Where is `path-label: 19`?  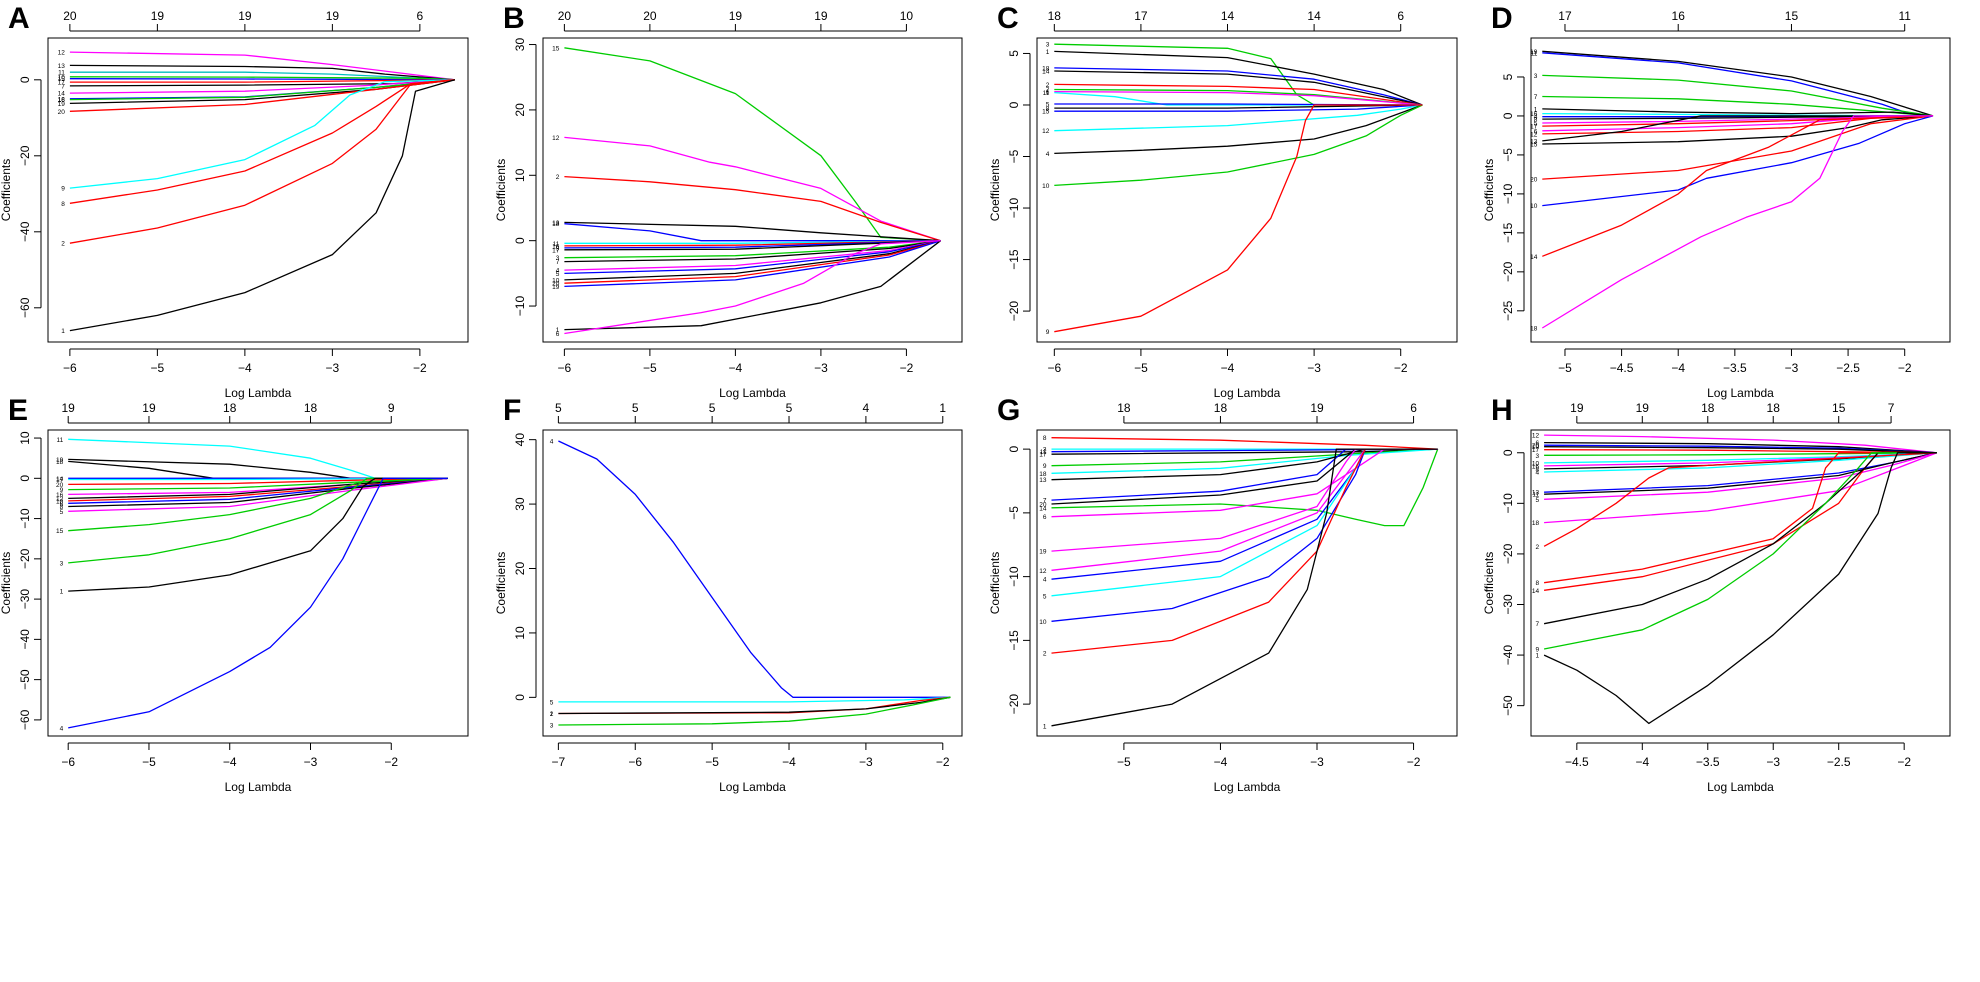 path-label: 19 is located at coordinates (556, 287).